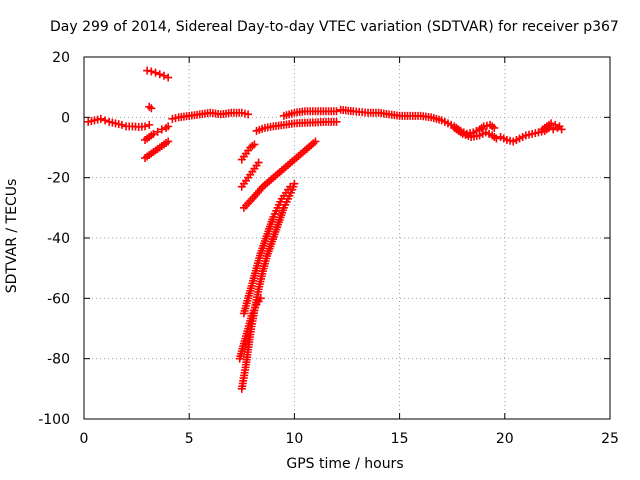  I want to click on series-baseline-10h-12h, so click(310, 113).